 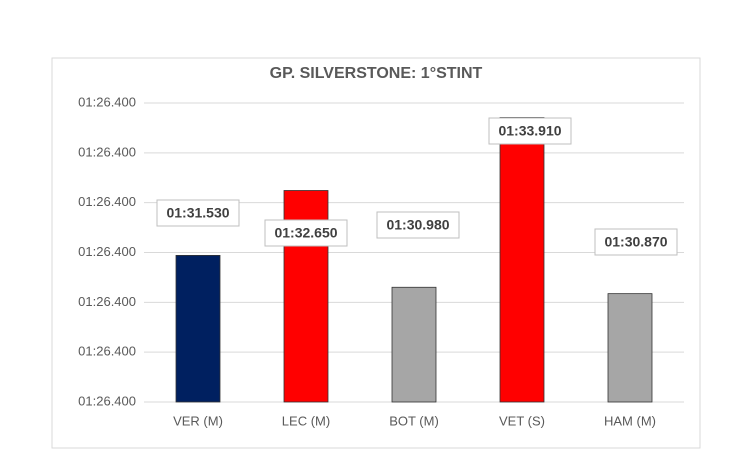 I want to click on value-label: 01:32.650, so click(x=306, y=233).